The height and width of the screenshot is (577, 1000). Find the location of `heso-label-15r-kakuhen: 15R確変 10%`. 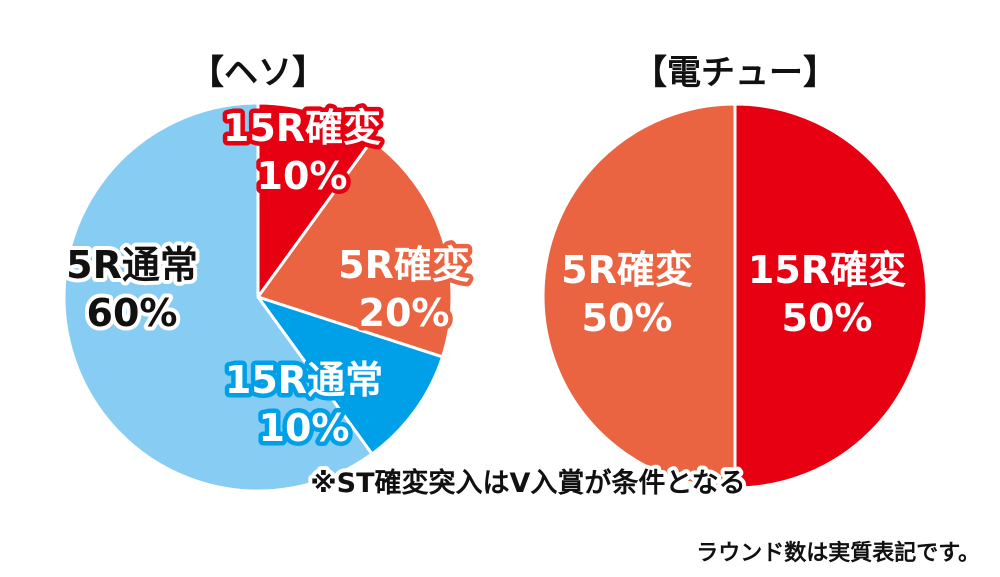

heso-label-15r-kakuhen: 15R確変 10% is located at coordinates (301, 152).